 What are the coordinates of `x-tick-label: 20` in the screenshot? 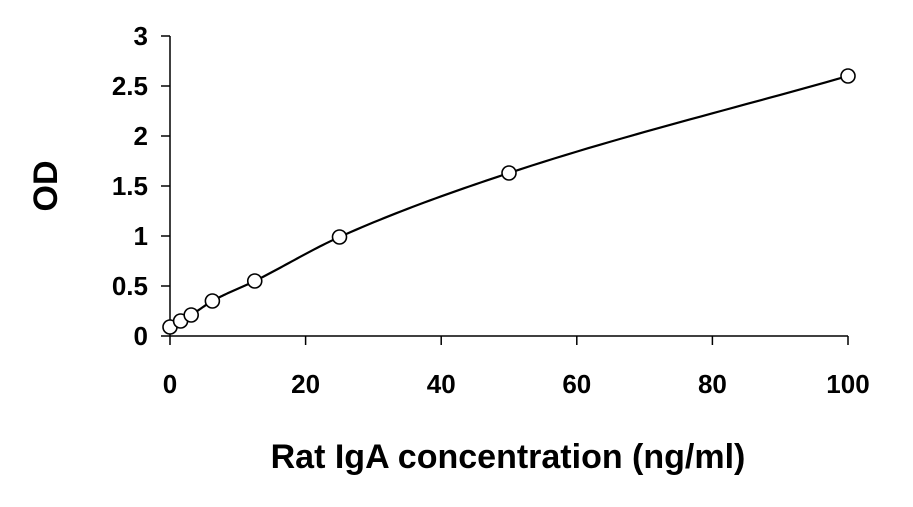 It's located at (305, 384).